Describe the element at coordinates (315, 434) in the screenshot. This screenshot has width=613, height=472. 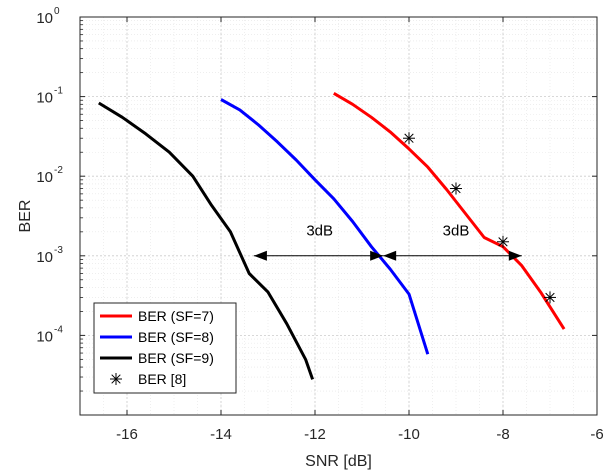
I see `x-tick-label: -12` at that location.